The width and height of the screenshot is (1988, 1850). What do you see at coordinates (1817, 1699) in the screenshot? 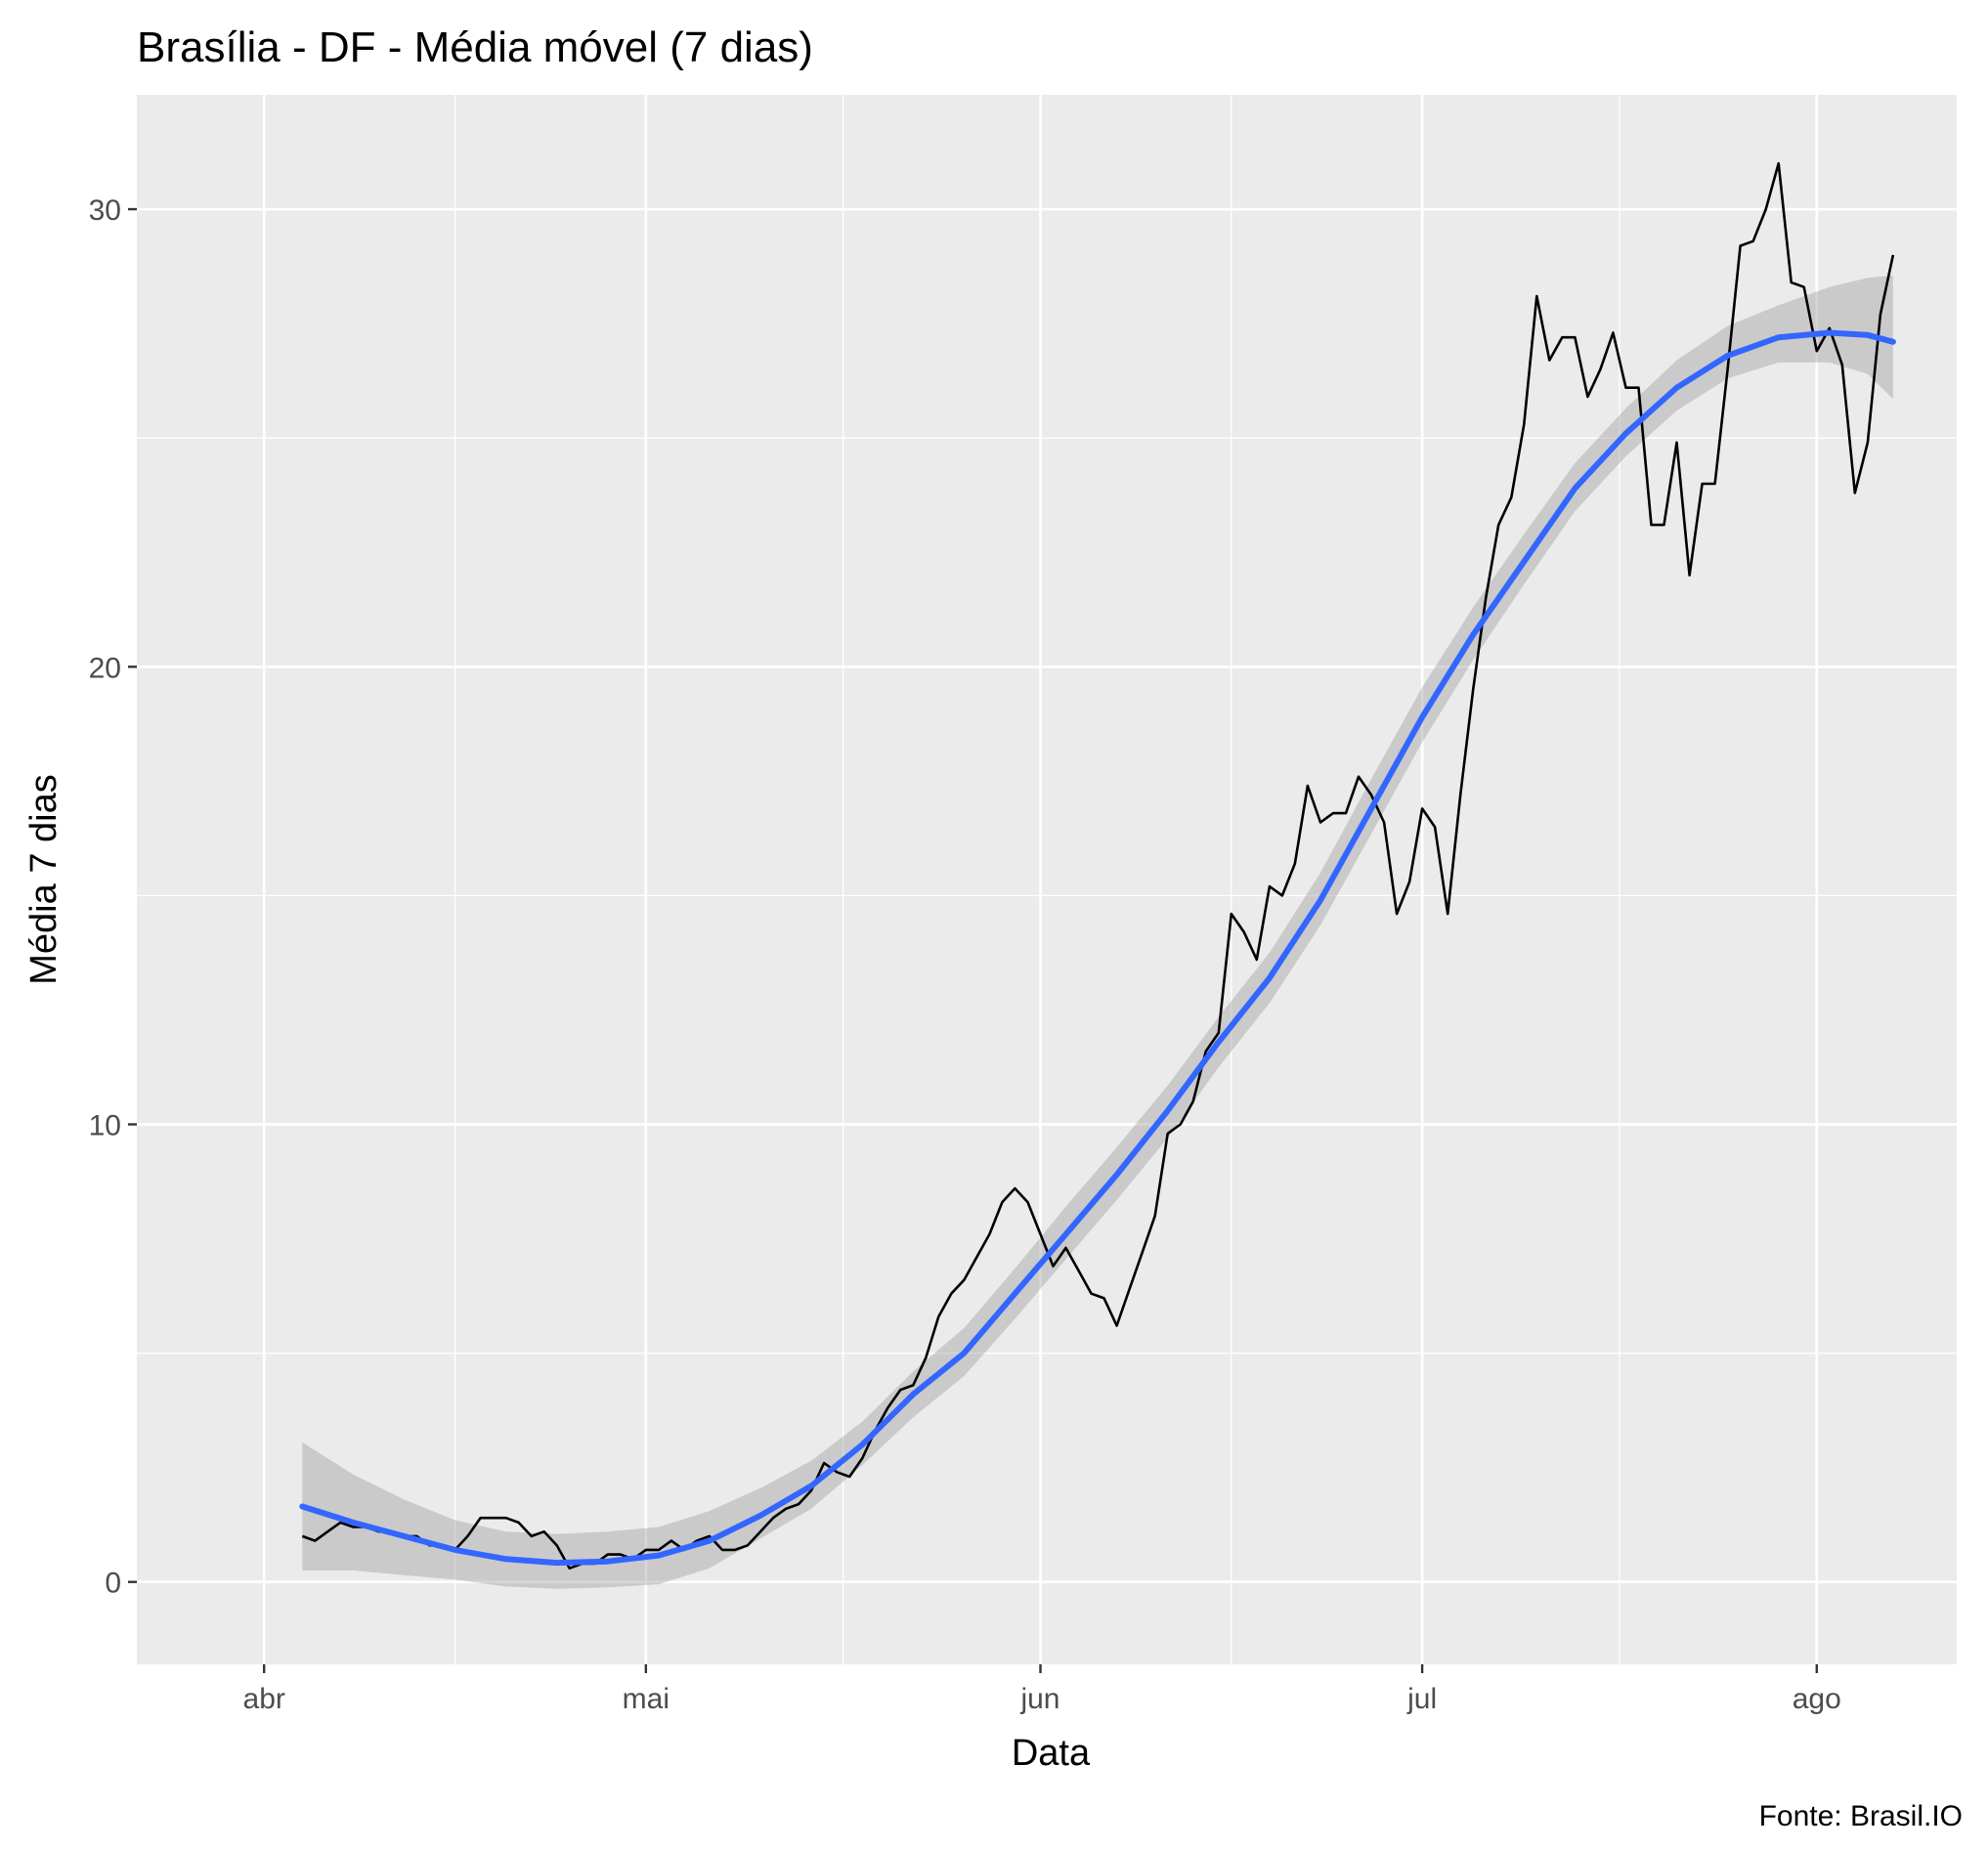
I see `x-tick-label: ago` at bounding box center [1817, 1699].